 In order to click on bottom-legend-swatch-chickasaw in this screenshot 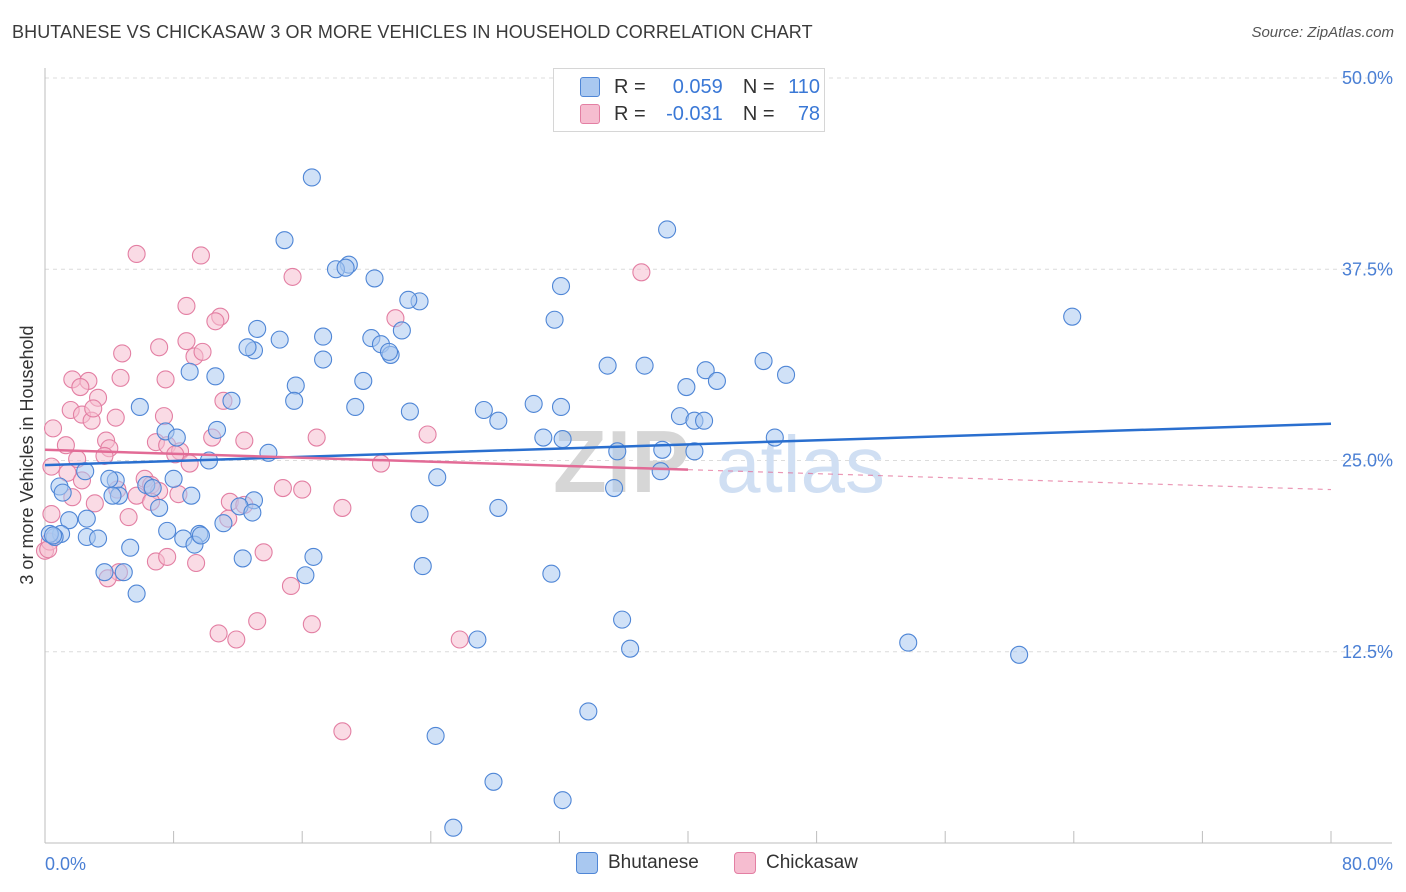, I will do `click(745, 863)`.